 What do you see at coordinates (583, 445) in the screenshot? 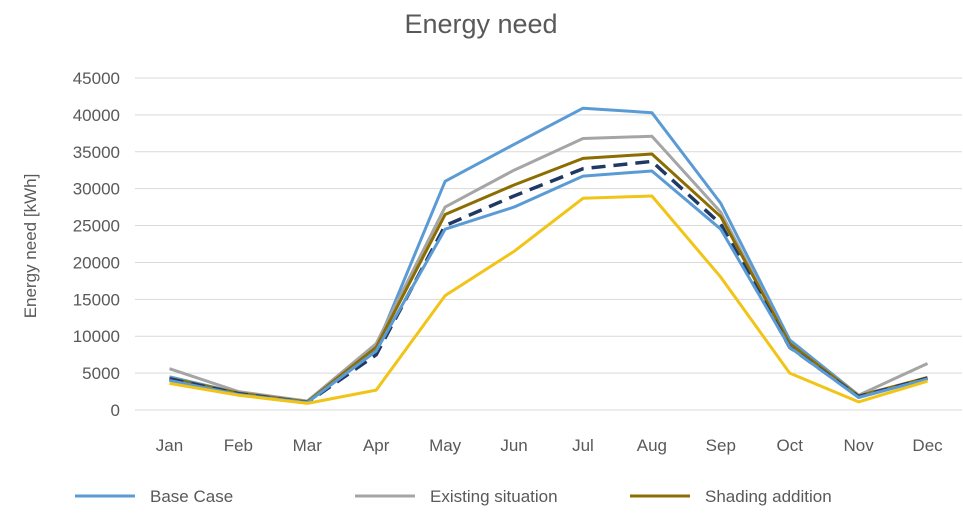
I see `x-tick-label: Jul` at bounding box center [583, 445].